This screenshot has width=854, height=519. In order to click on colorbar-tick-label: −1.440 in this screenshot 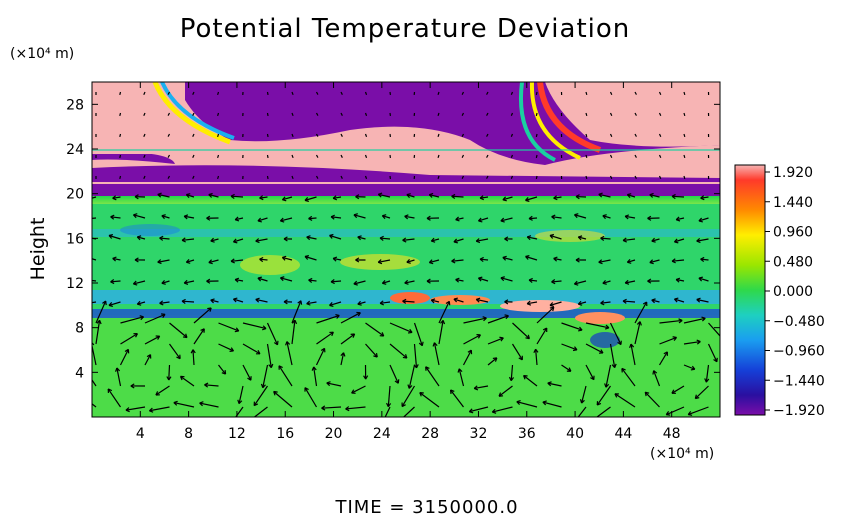, I will do `click(799, 381)`.